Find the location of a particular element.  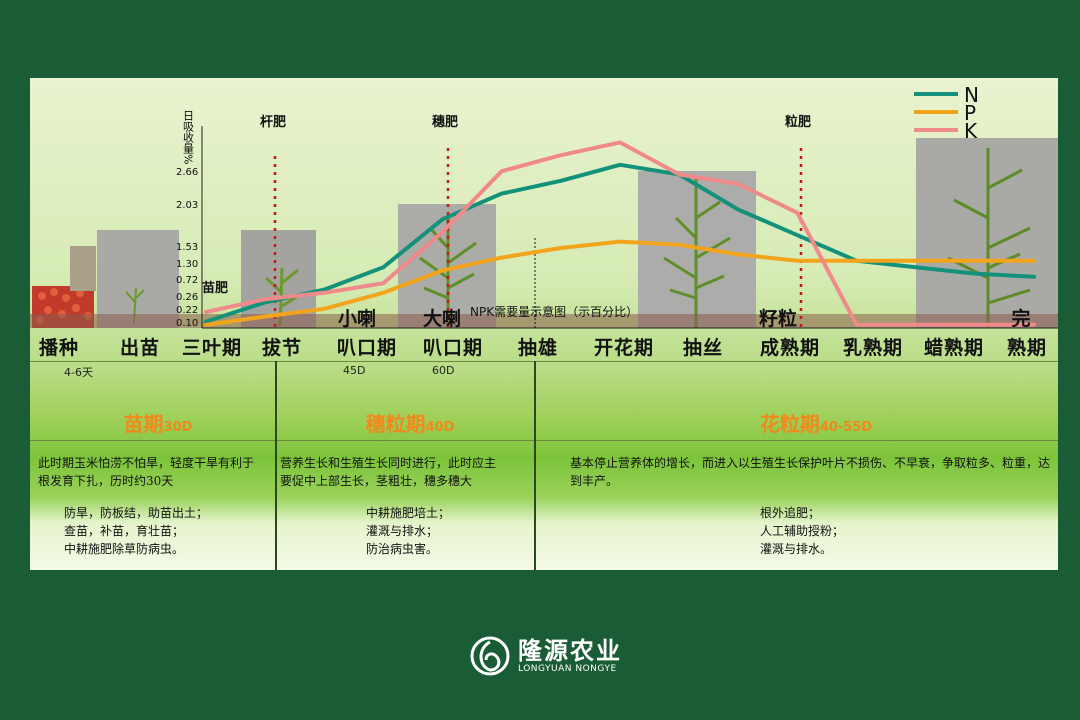

y-tick-label: 2.66 is located at coordinates (187, 172).